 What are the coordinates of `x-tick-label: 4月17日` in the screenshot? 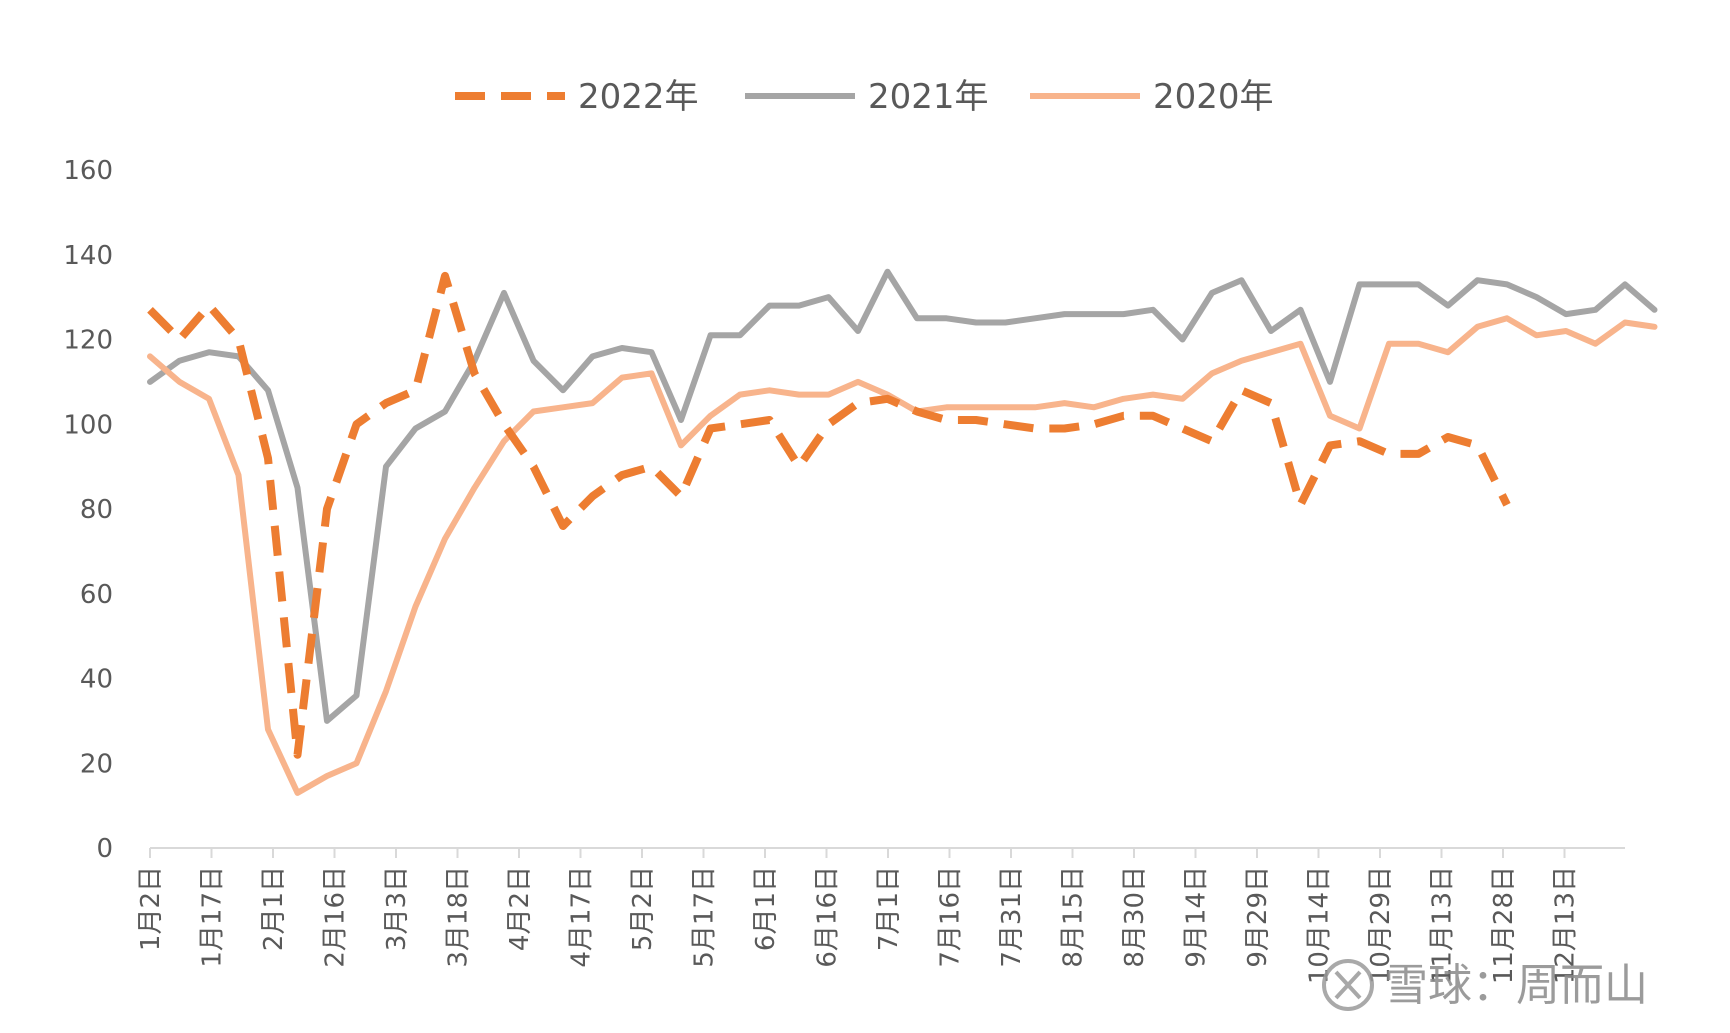 It's located at (582, 917).